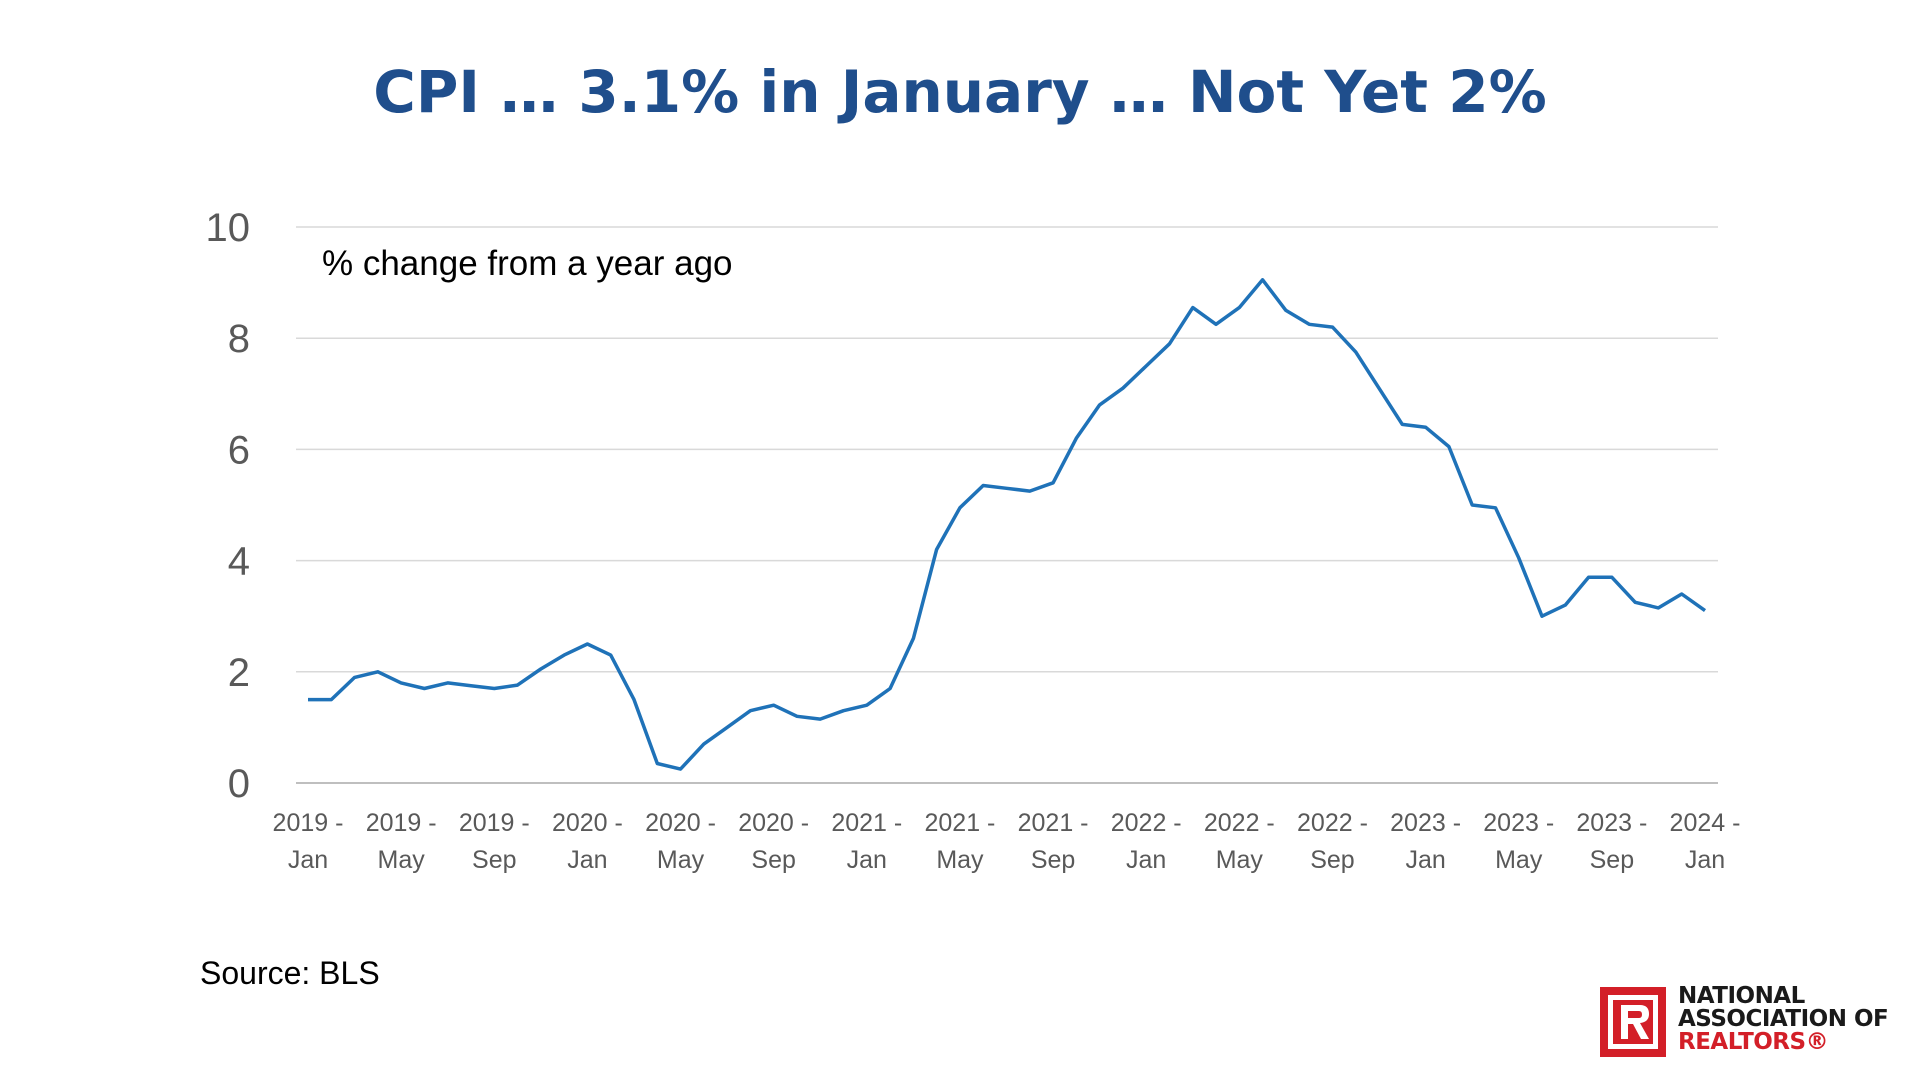 The height and width of the screenshot is (1080, 1920). What do you see at coordinates (228, 506) in the screenshot?
I see `y-axis: 0 2 4 6 8 10` at bounding box center [228, 506].